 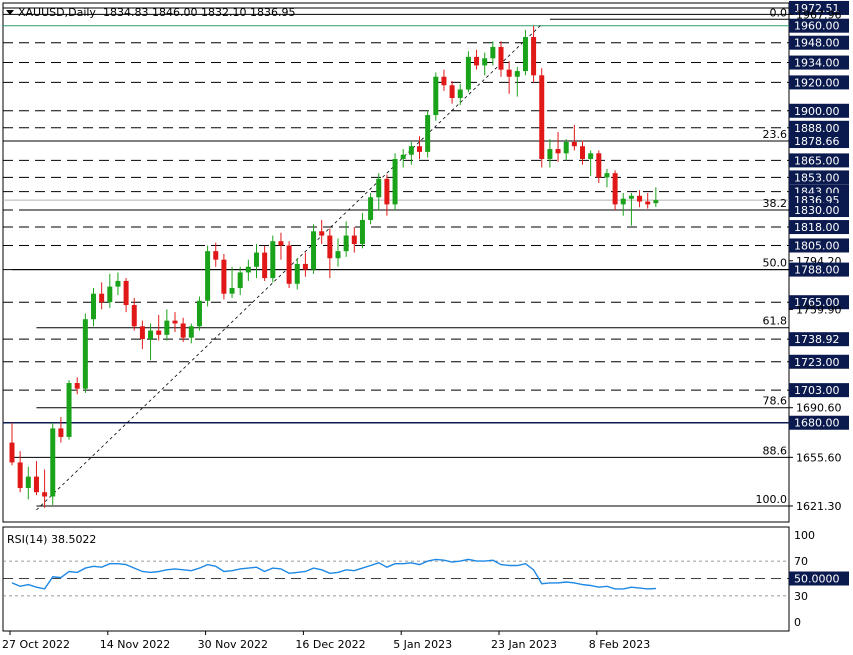 I want to click on price-level-label: 1853.00, so click(x=817, y=177).